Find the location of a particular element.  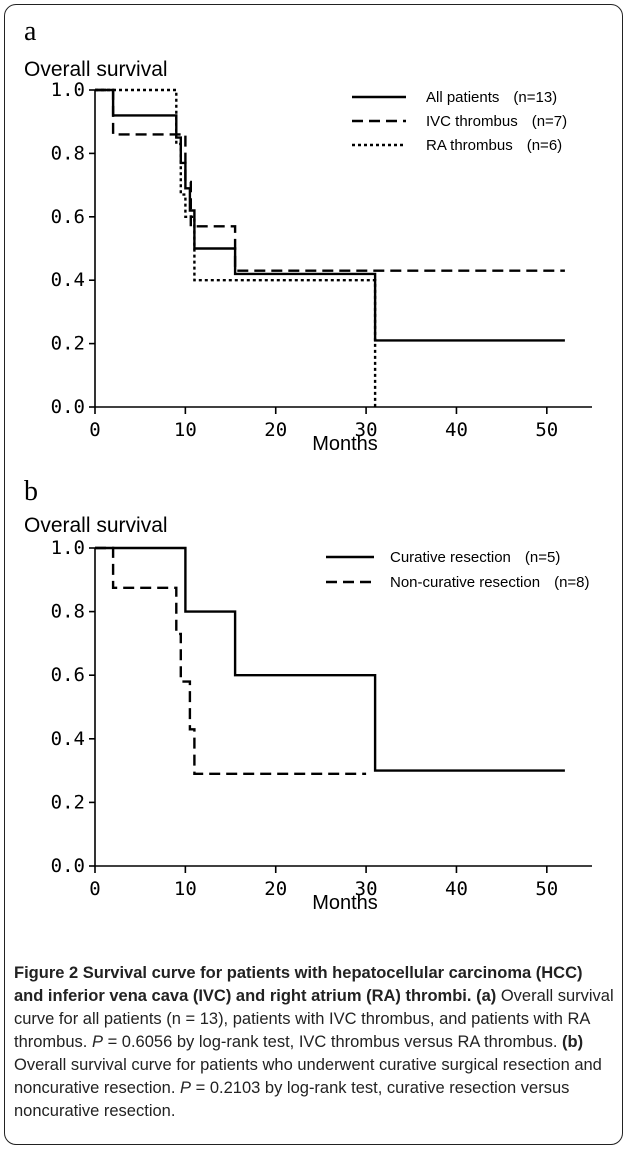

legend-label: IVC thrombus (n=7) is located at coordinates (496, 121).